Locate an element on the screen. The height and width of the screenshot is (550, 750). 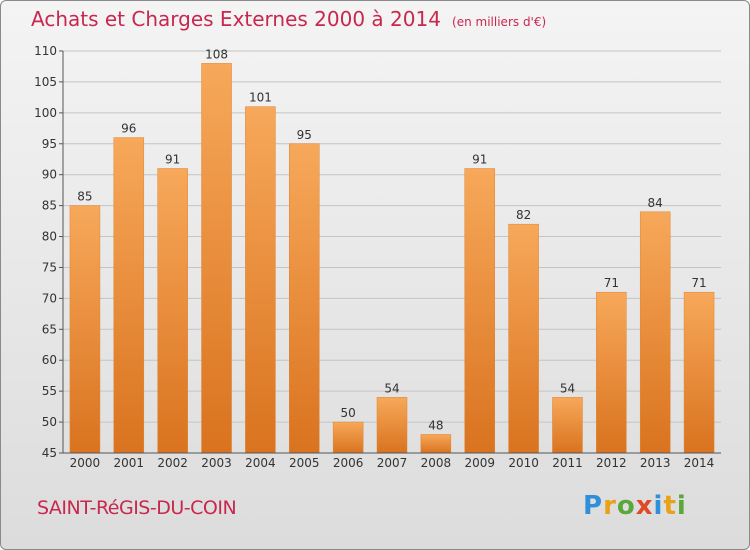
bar-value-label: 84 is located at coordinates (655, 203).